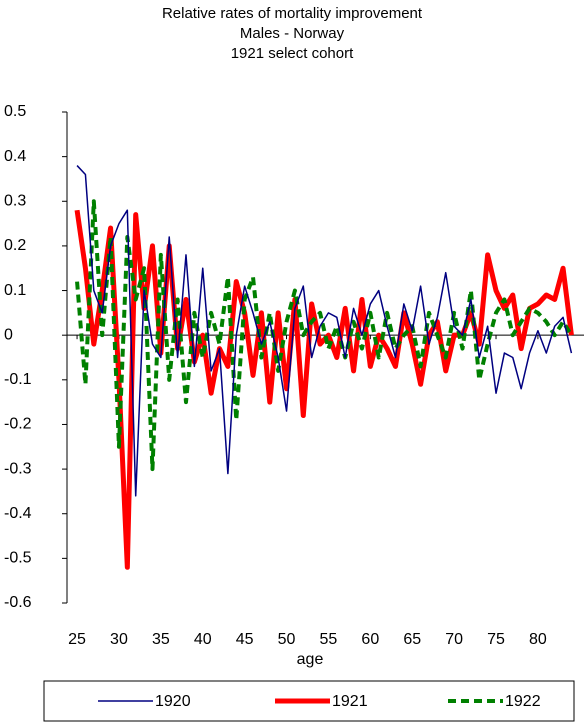 The image size is (584, 723). I want to click on legend-label: 1921, so click(350, 701).